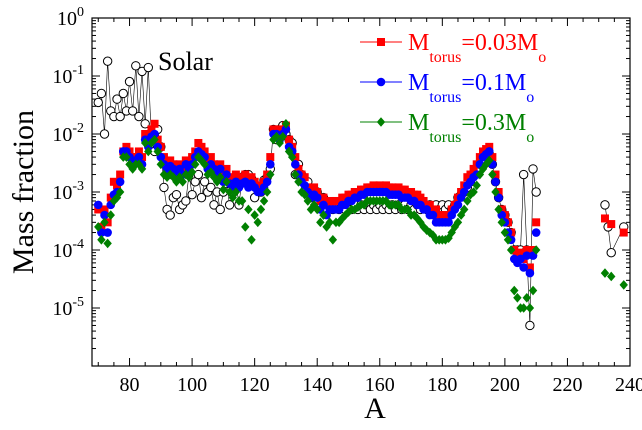  What do you see at coordinates (23, 192) in the screenshot?
I see `y-axis-label: Mass fraction` at bounding box center [23, 192].